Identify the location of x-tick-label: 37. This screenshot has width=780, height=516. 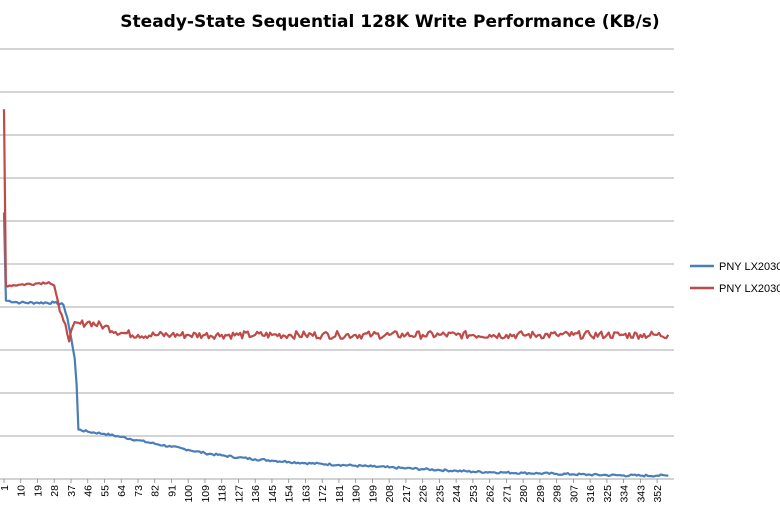
(72, 491).